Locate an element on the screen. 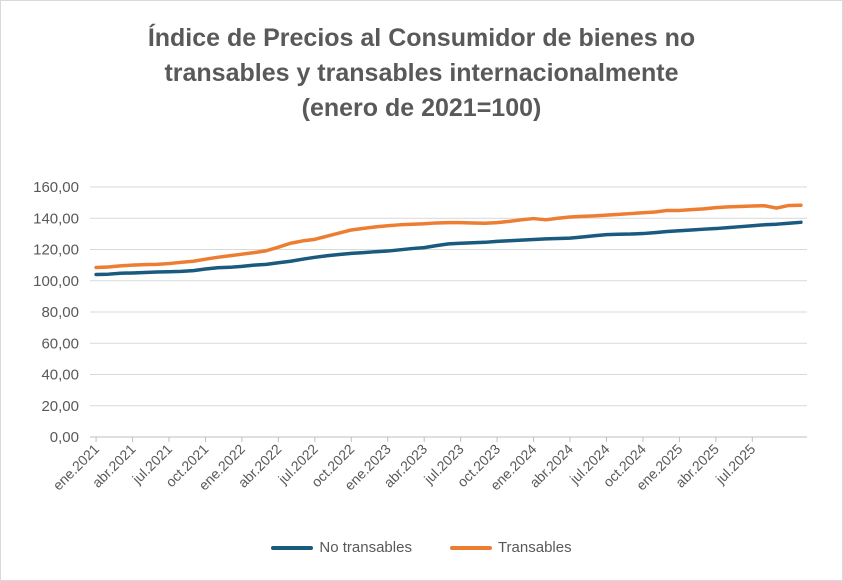 Image resolution: width=843 pixels, height=581 pixels. legend-item-no-transables: No transables is located at coordinates (341, 547).